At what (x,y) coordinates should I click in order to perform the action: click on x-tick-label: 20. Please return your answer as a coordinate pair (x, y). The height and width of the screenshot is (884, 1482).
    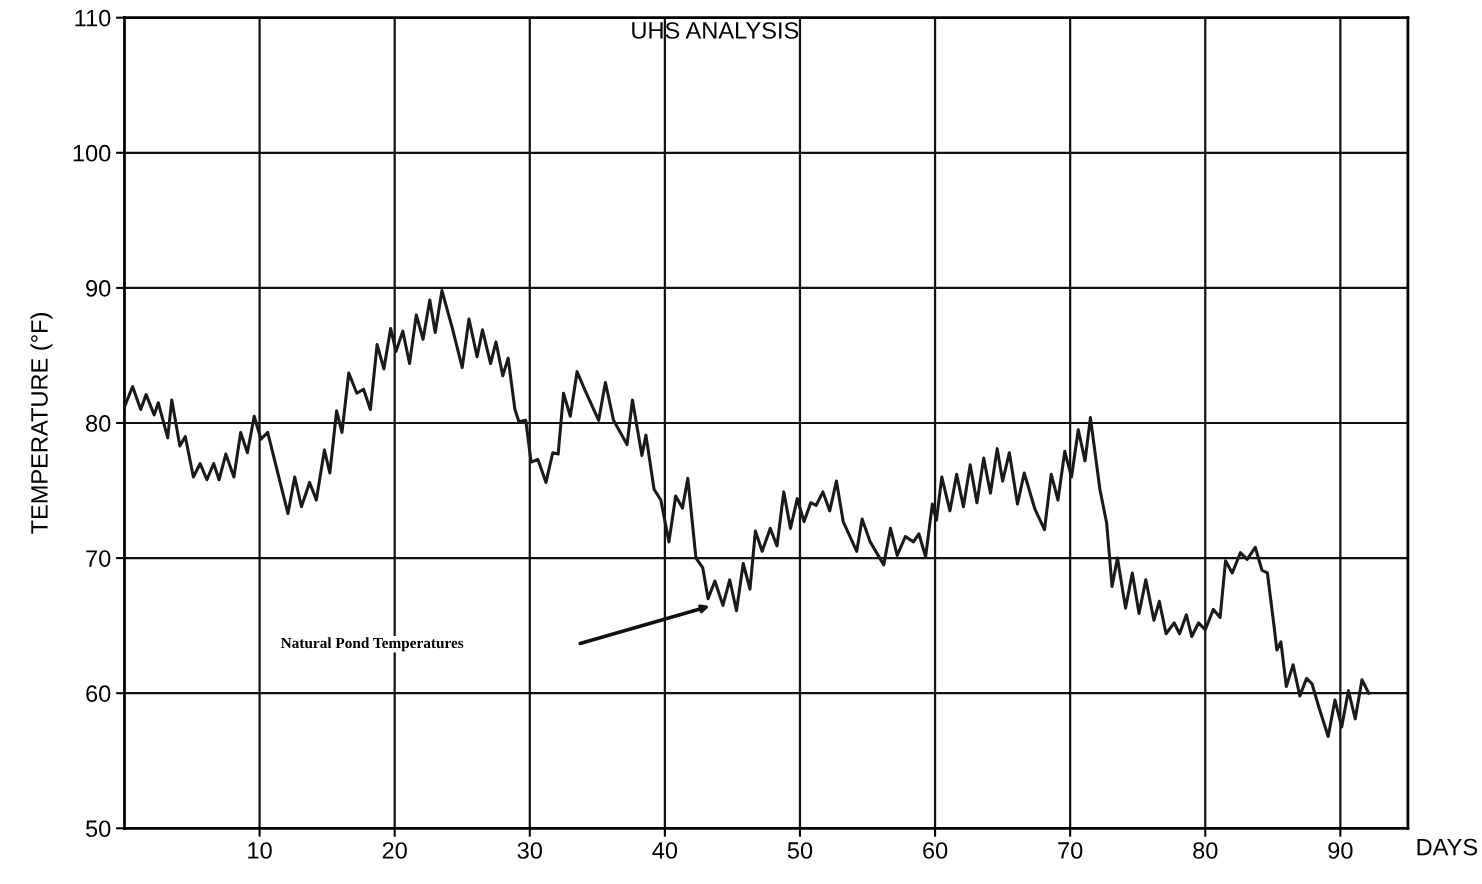
    Looking at the image, I should click on (394, 850).